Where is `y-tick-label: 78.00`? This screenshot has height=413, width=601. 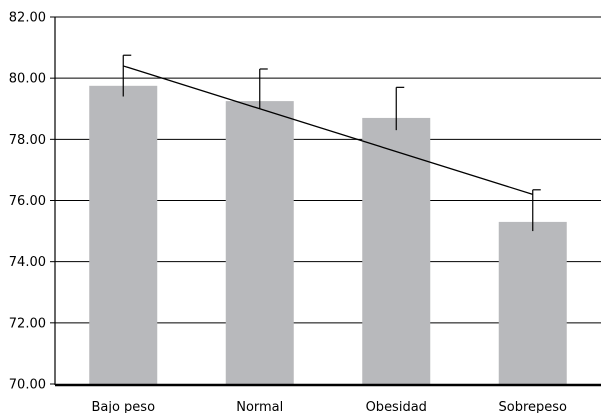
y-tick-label: 78.00 is located at coordinates (27, 140).